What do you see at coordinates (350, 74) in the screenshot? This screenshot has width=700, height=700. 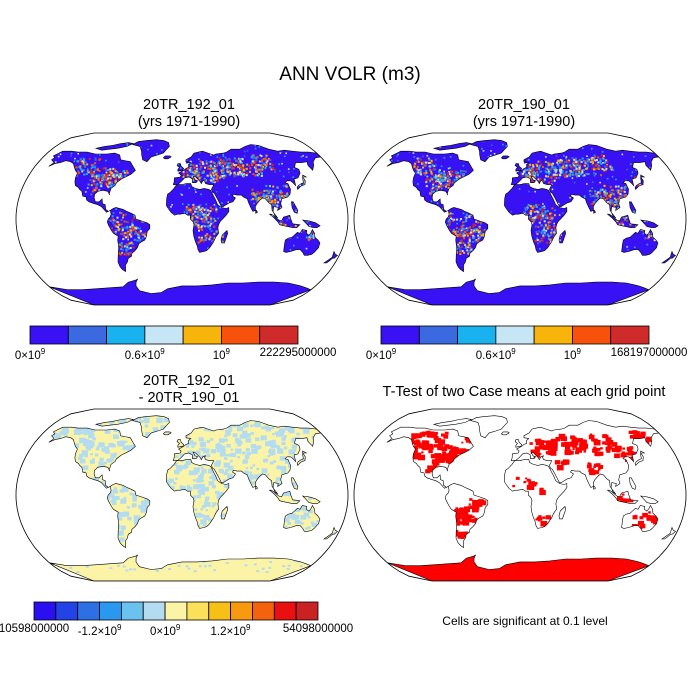 I see `figure-title: ANN VOLR (m3)` at bounding box center [350, 74].